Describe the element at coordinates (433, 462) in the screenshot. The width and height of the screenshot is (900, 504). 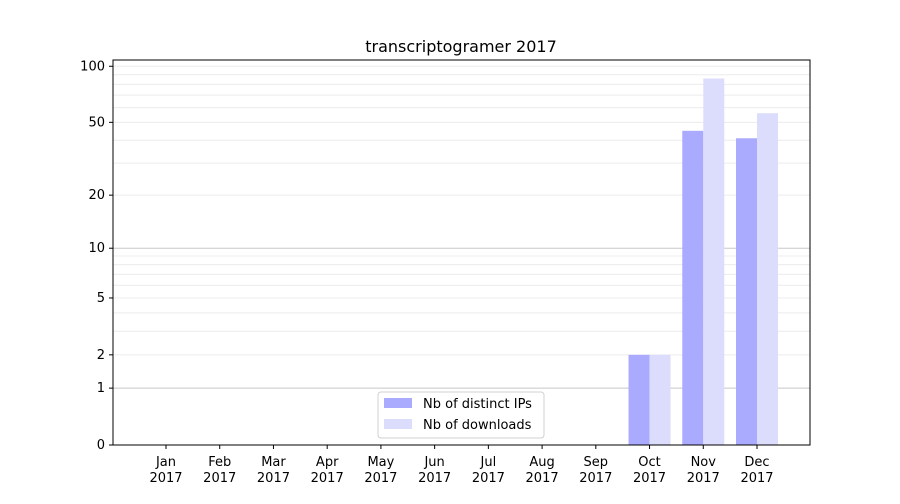
I see `x-tick-label: Jun` at that location.